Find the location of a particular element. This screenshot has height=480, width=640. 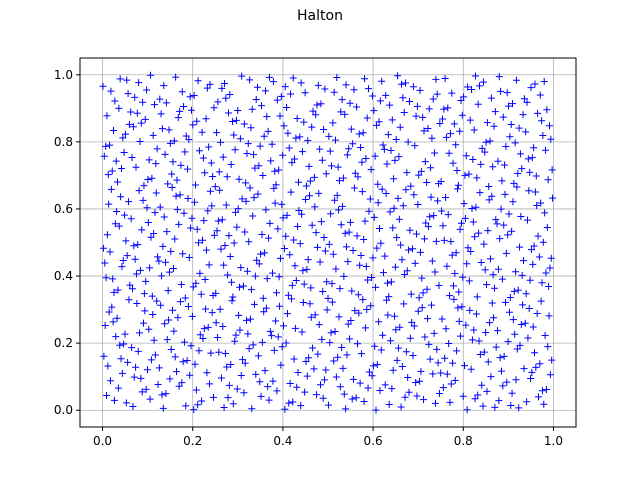

x-tick-label: 0.6 is located at coordinates (373, 441).